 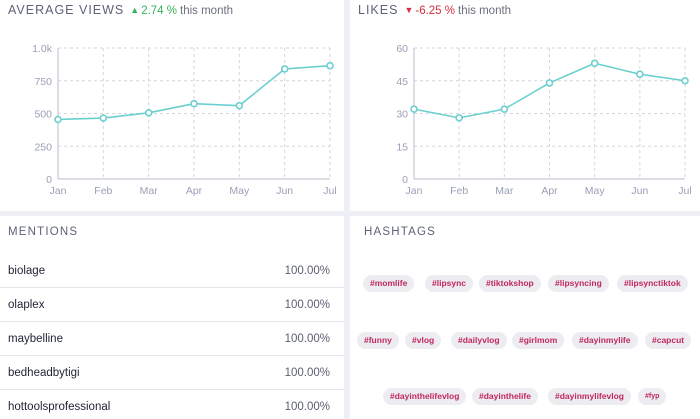 I want to click on mentions-title: MENTIONS, so click(x=43, y=232).